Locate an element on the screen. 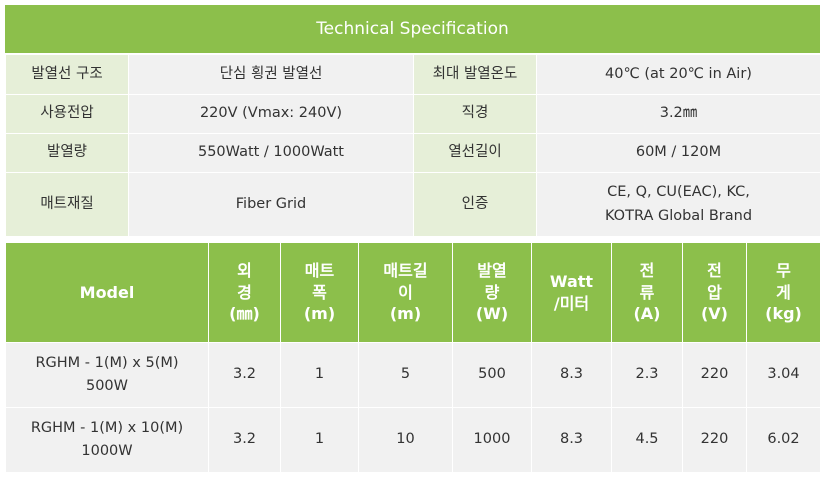  column-header: 무 게 (kg) is located at coordinates (783, 292).